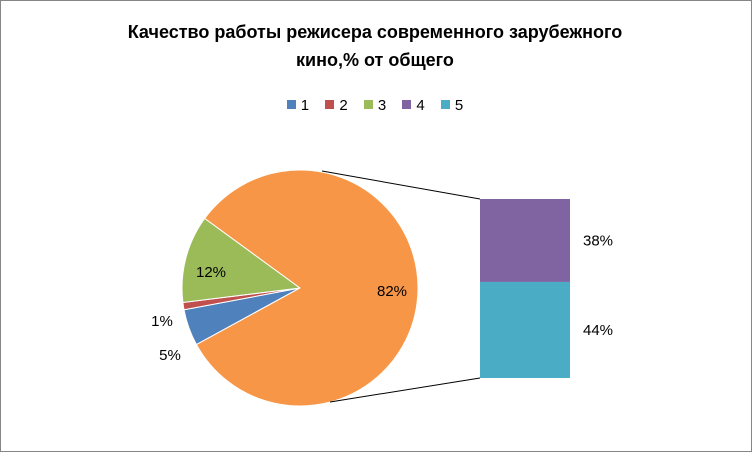 This screenshot has width=752, height=452. What do you see at coordinates (162, 321) in the screenshot?
I see `pie-label-2: 1%` at bounding box center [162, 321].